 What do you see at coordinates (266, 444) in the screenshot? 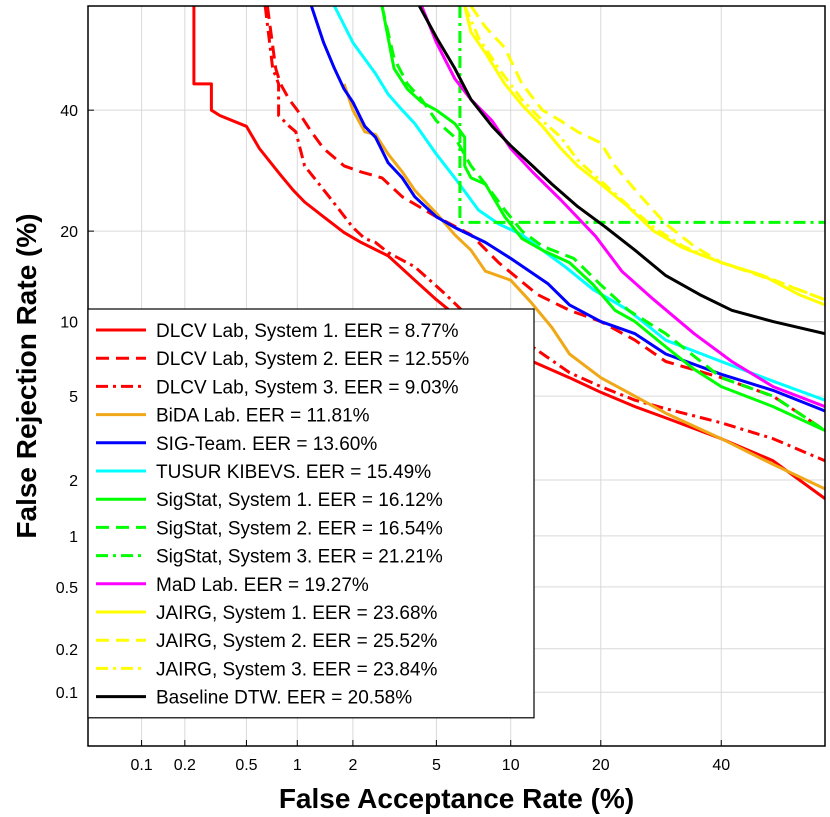
I see `legend-entry-4: SIG-Team. EER = 13.60%` at bounding box center [266, 444].